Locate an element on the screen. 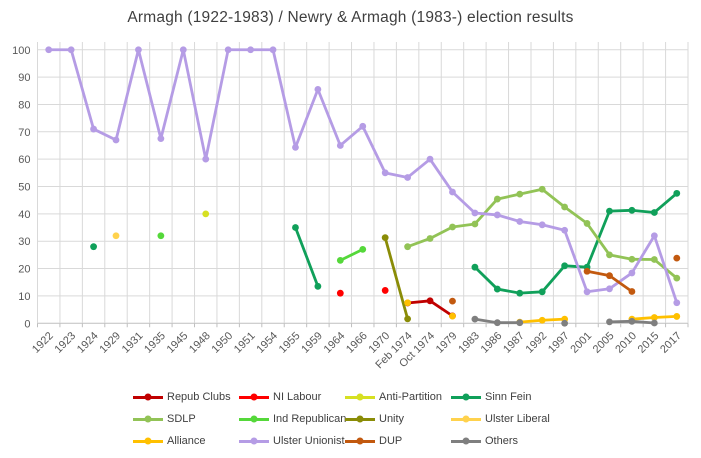  legend-label: Ind Republican is located at coordinates (310, 419).